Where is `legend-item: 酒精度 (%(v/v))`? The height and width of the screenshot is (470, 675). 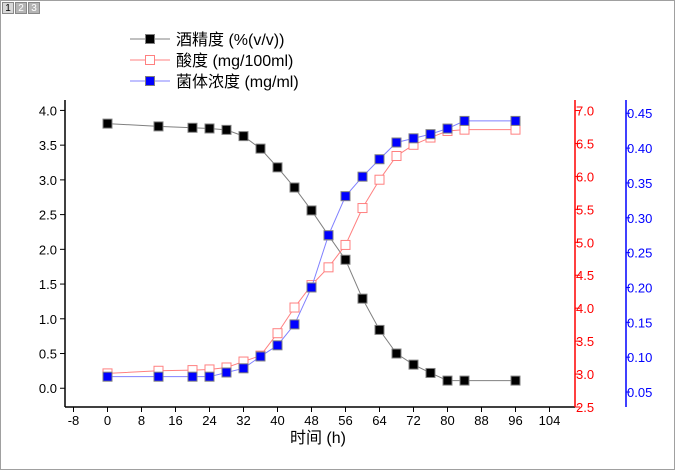
legend-item: 酒精度 (%(v/v)) is located at coordinates (207, 40).